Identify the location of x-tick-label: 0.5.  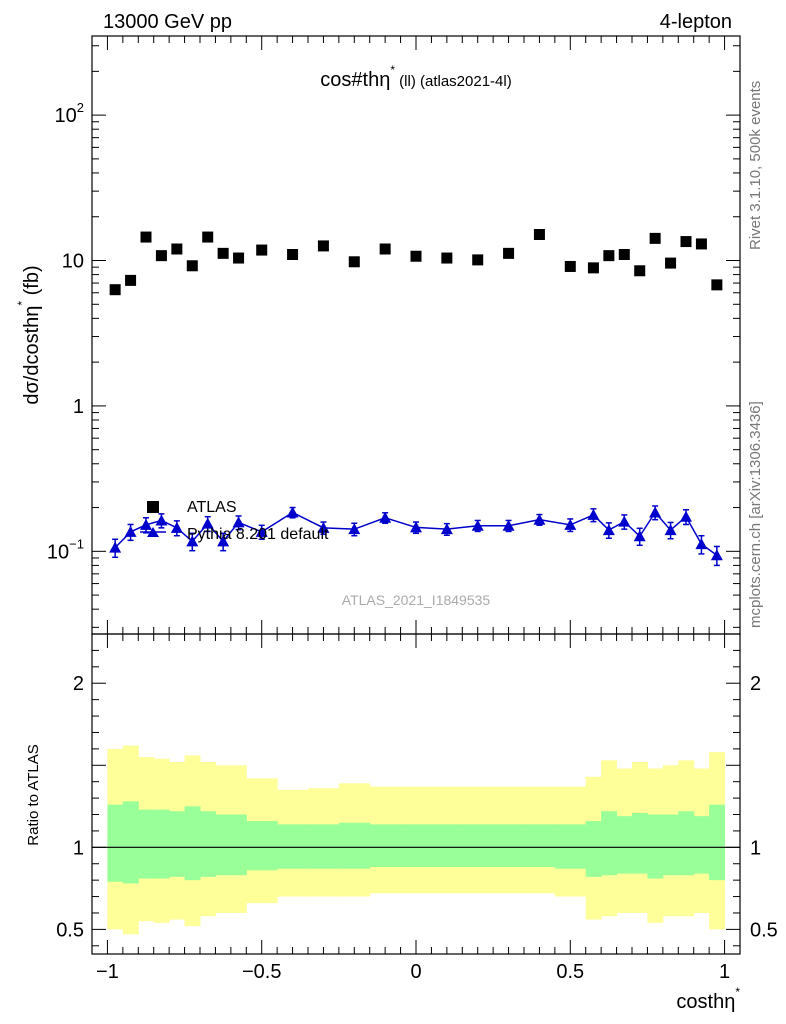
(570, 972).